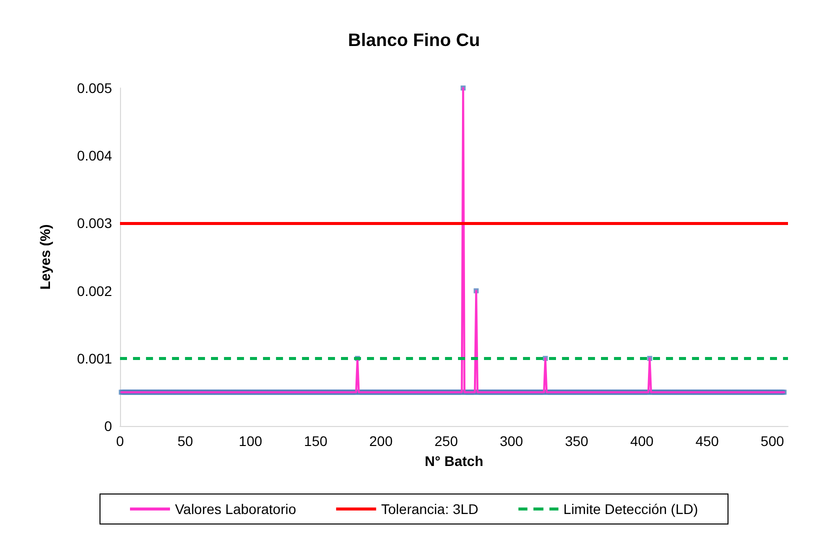 This screenshot has height=538, width=828. What do you see at coordinates (94, 88) in the screenshot?
I see `y-tick-label: 0.005` at bounding box center [94, 88].